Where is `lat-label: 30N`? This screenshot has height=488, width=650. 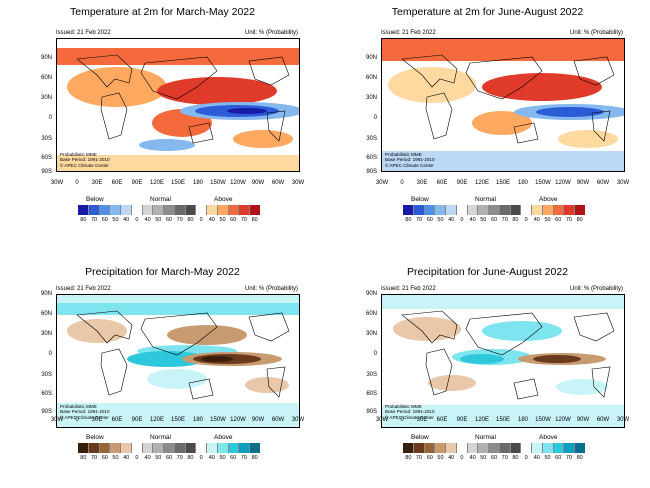 lat-label: 30N is located at coordinates (46, 334).